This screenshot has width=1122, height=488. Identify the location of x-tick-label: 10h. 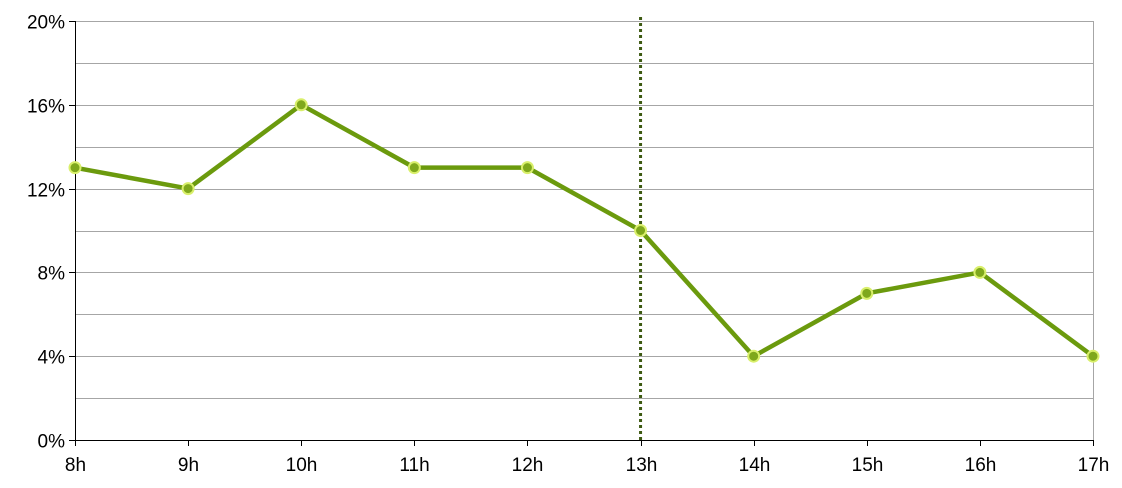
(302, 465).